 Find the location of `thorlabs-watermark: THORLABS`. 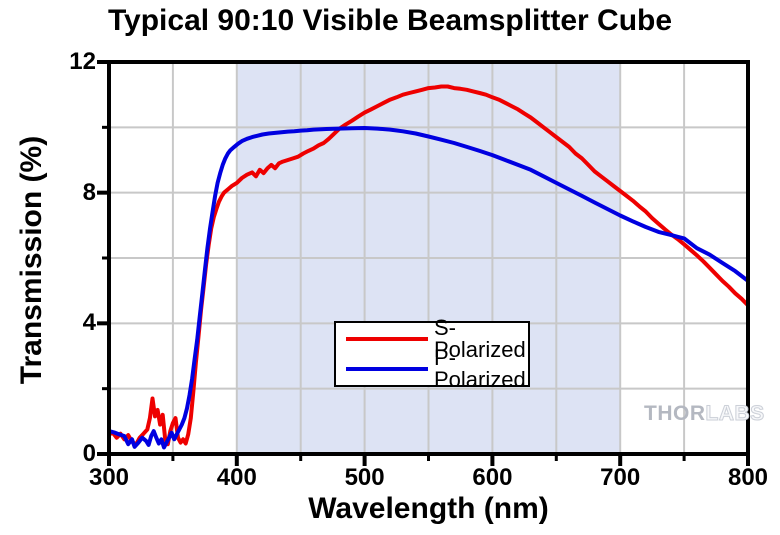

thorlabs-watermark: THORLABS is located at coordinates (704, 414).